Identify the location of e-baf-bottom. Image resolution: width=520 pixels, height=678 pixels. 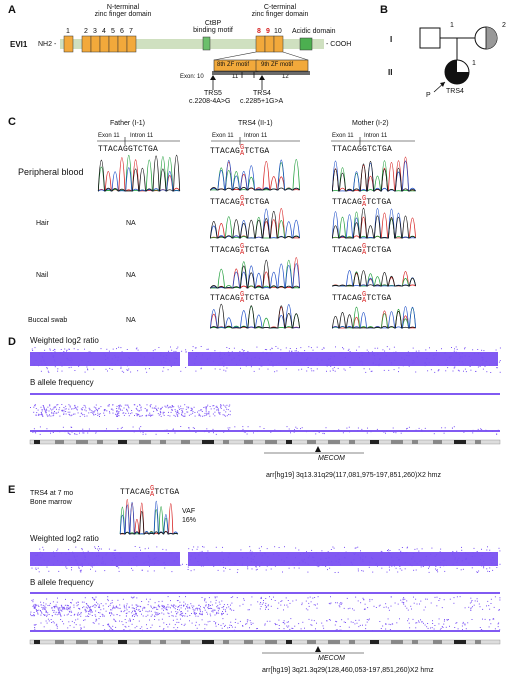
(265, 631).